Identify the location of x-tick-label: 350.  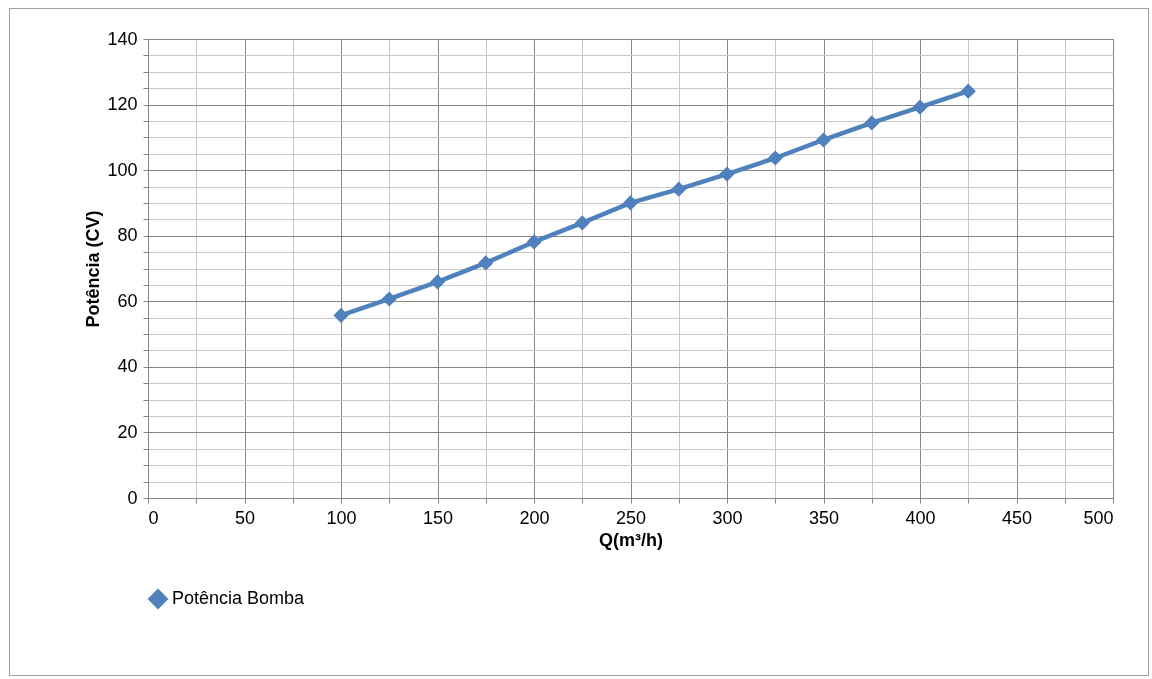
(824, 517).